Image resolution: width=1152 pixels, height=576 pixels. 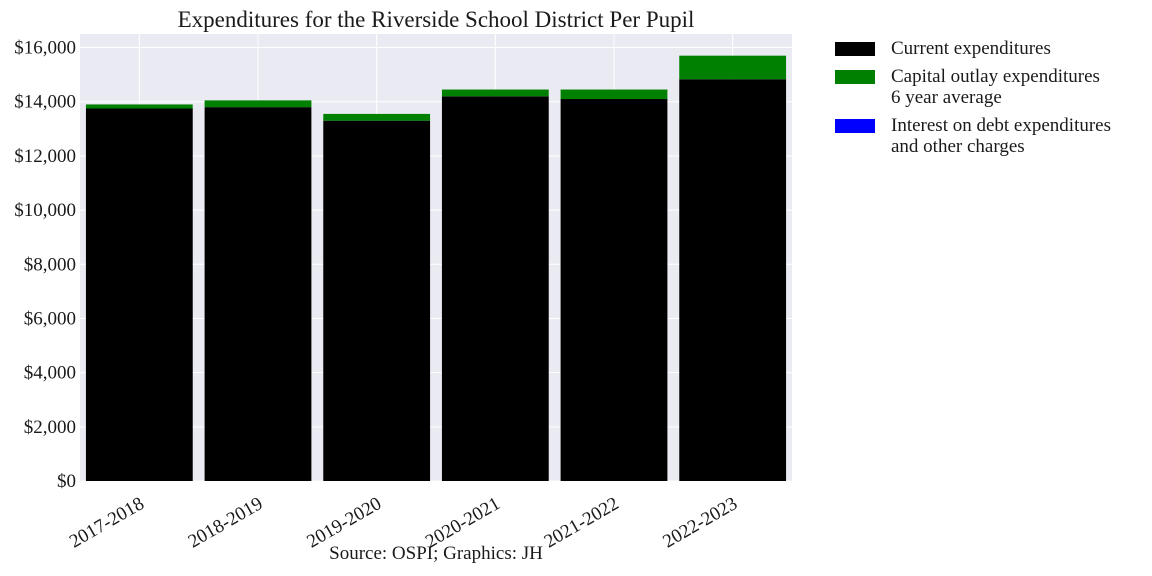 I want to click on bar-current-2020-2021, so click(x=495, y=289).